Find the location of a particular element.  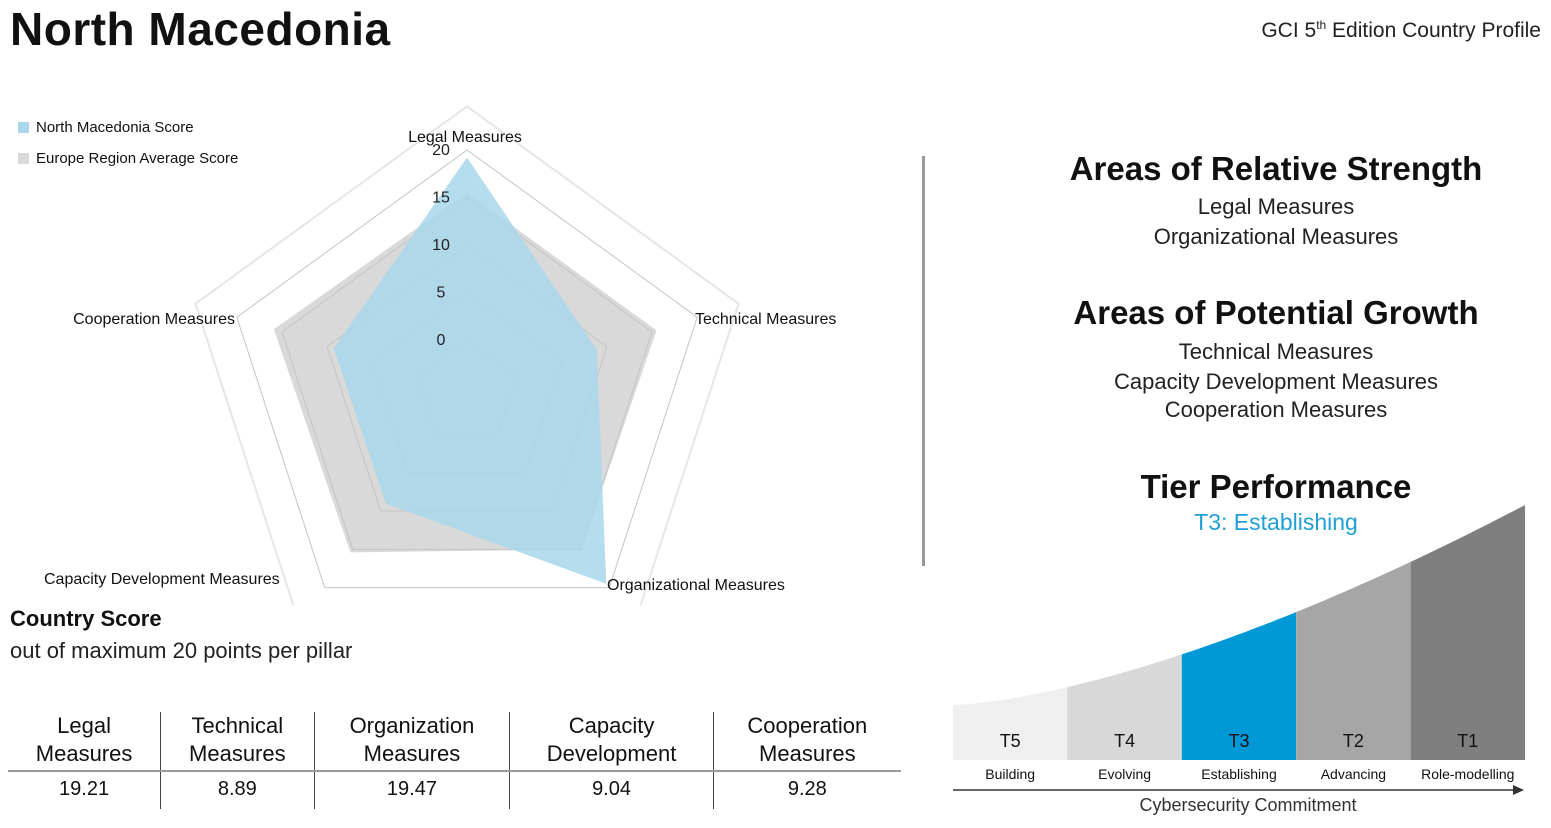

edition-suffix: Edition Country Profile is located at coordinates (1433, 30).